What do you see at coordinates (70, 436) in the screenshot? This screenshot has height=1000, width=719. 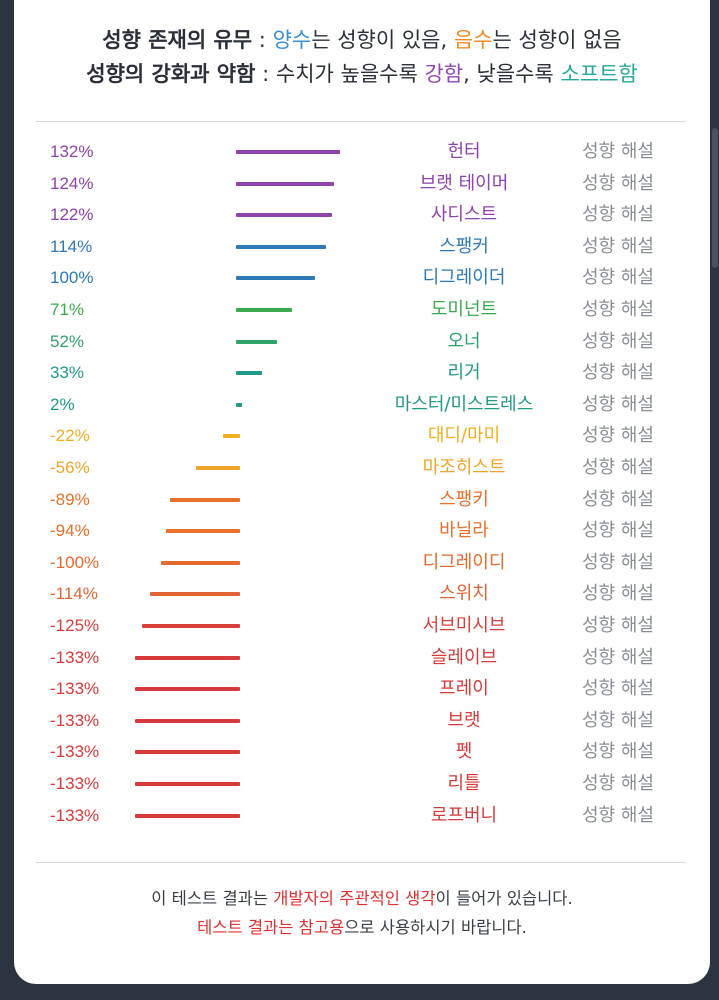 I see `tendency-percent: -22%` at bounding box center [70, 436].